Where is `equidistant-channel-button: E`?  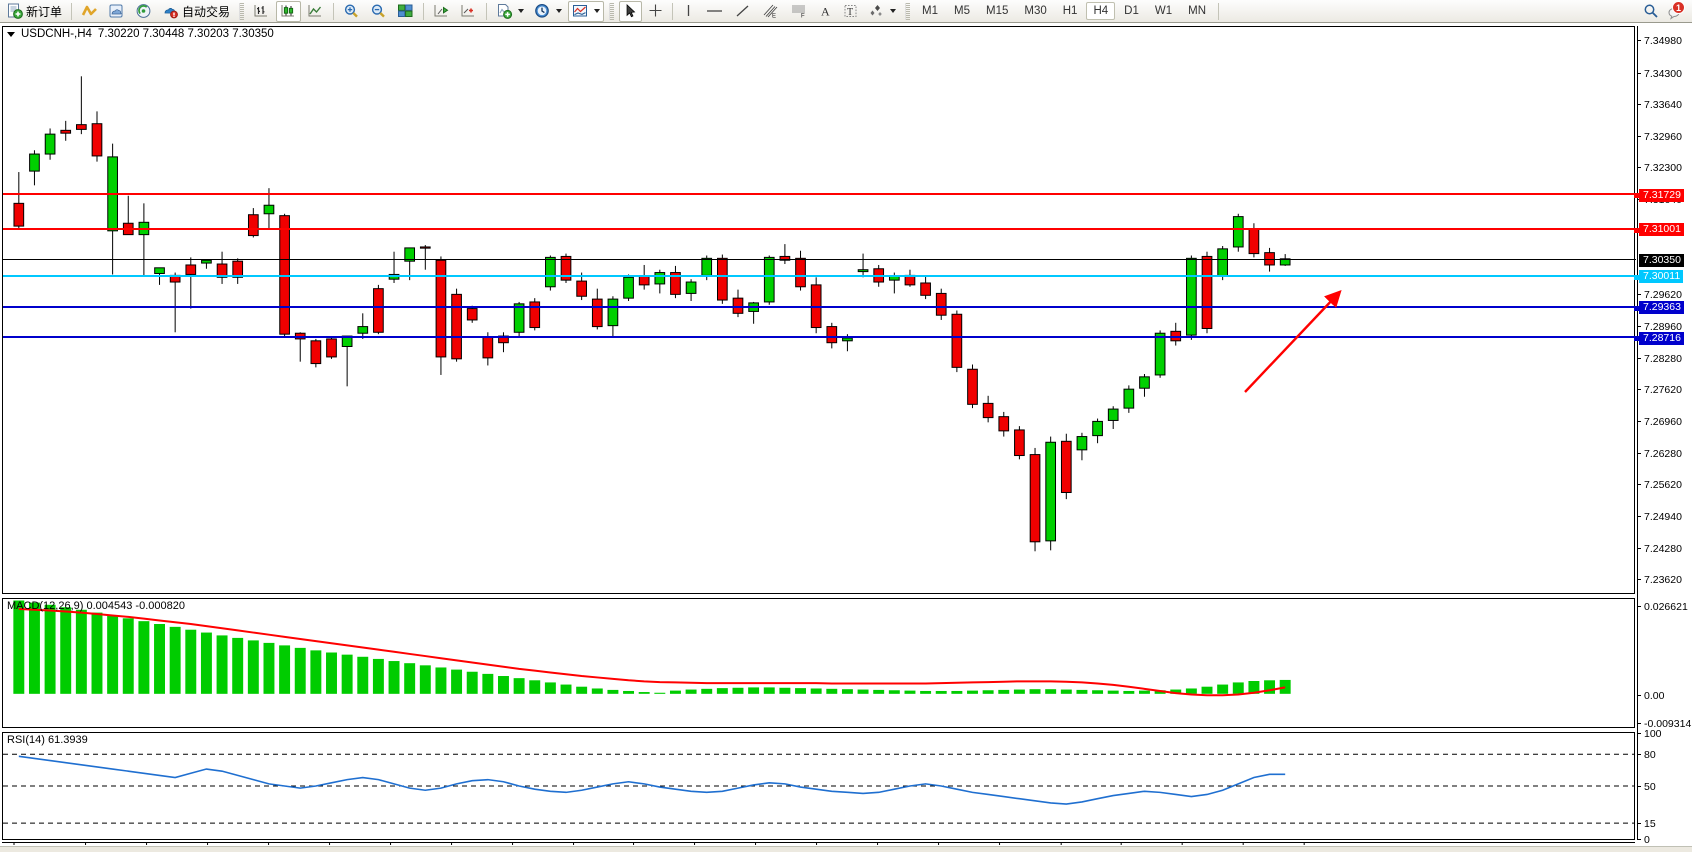
equidistant-channel-button: E is located at coordinates (770, 11).